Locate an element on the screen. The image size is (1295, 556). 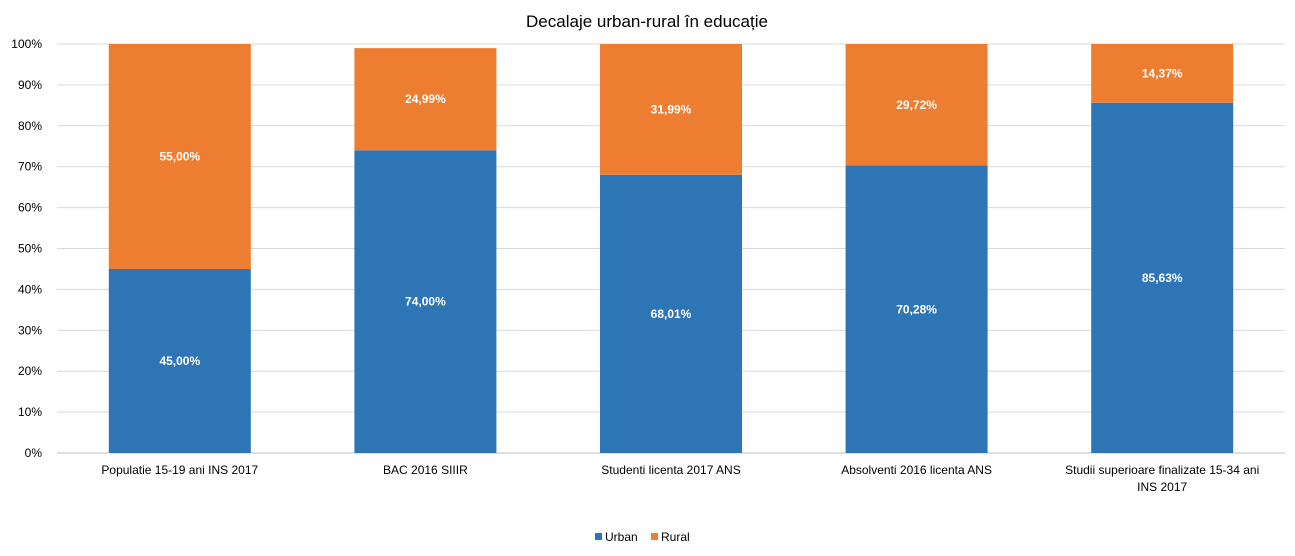
data-label-urban: 74,00% is located at coordinates (425, 302).